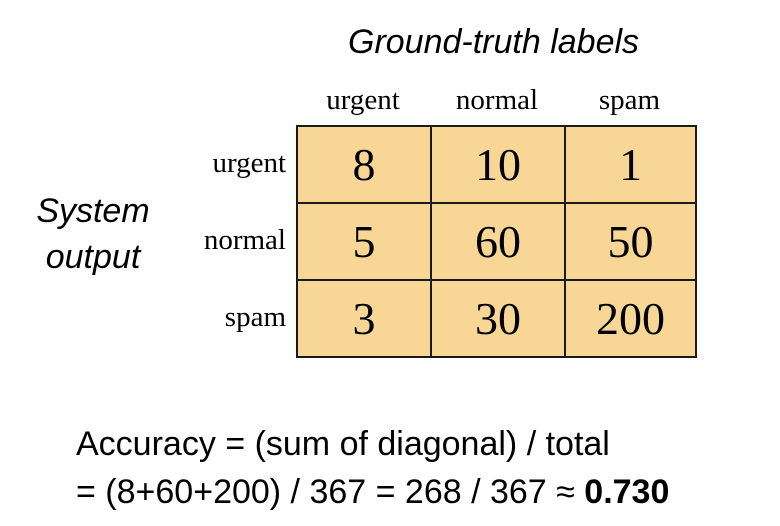 This screenshot has width=780, height=526. What do you see at coordinates (255, 317) in the screenshot?
I see `row-label-spam: spam` at bounding box center [255, 317].